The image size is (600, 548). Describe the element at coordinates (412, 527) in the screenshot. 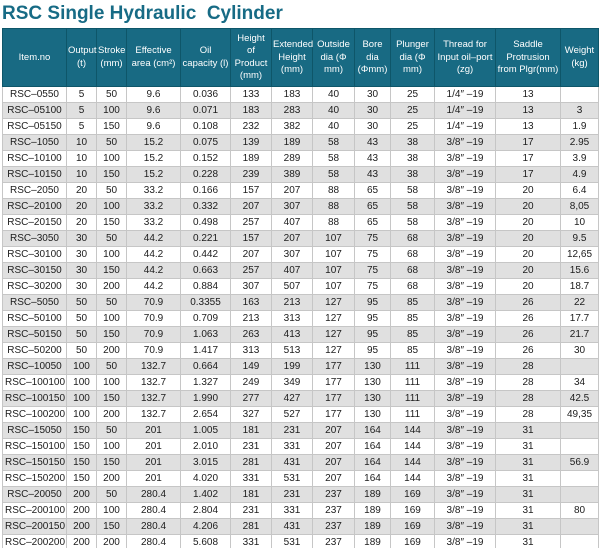

I see `value-cell: 169` at that location.